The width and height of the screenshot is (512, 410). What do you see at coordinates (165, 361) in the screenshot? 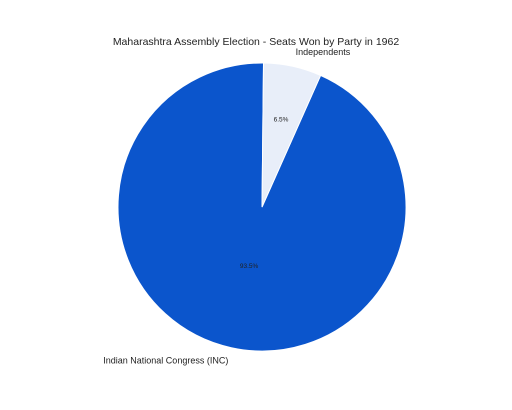
I see `slice-label-inc: Indian National Congress (INC)` at bounding box center [165, 361].